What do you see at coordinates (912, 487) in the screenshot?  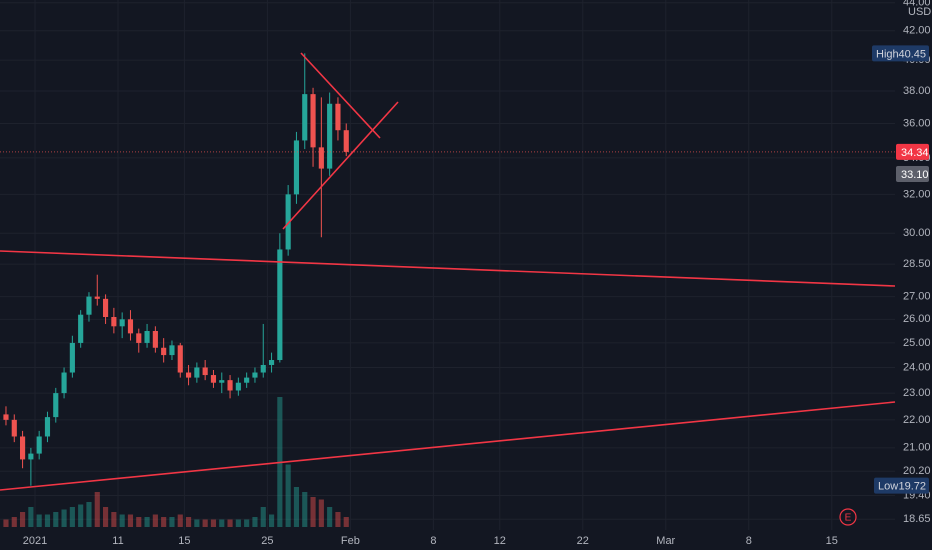 I see `low-marker-value: 19.72` at bounding box center [912, 487].